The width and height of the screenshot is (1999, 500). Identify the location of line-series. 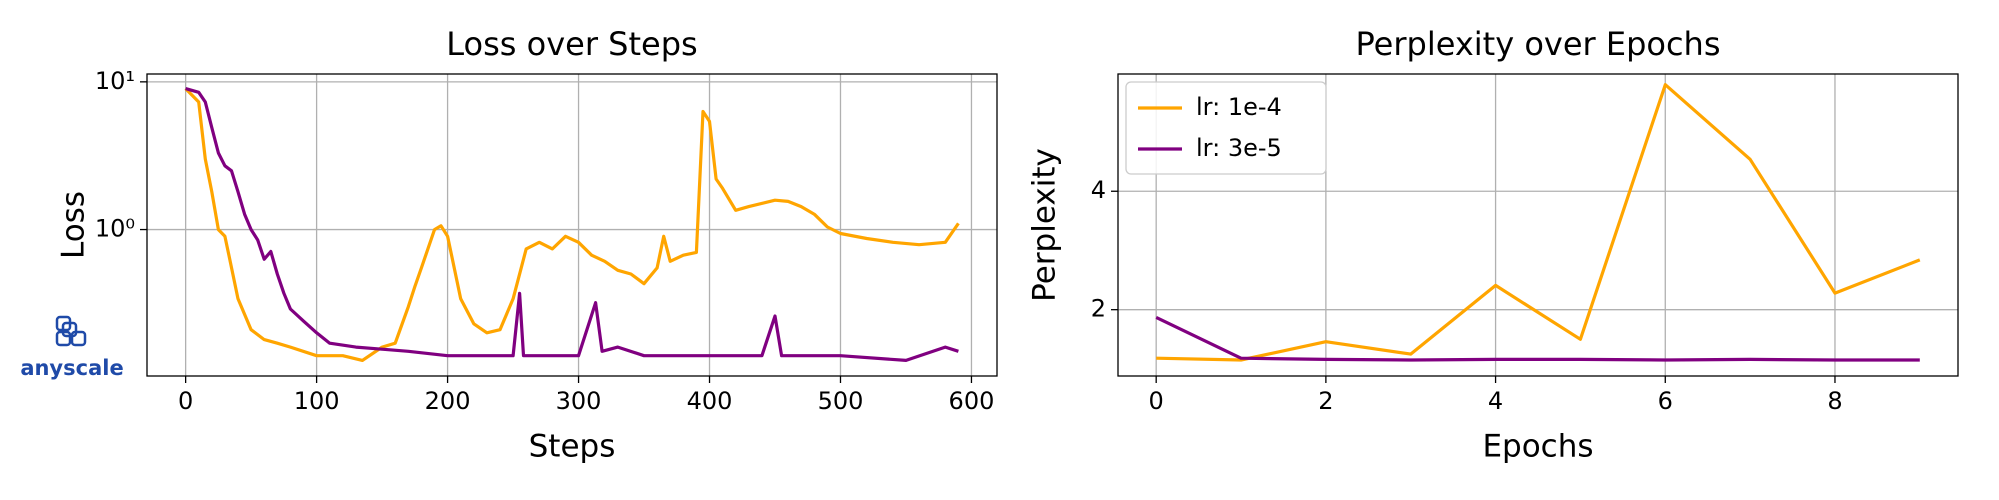
(1537, 338).